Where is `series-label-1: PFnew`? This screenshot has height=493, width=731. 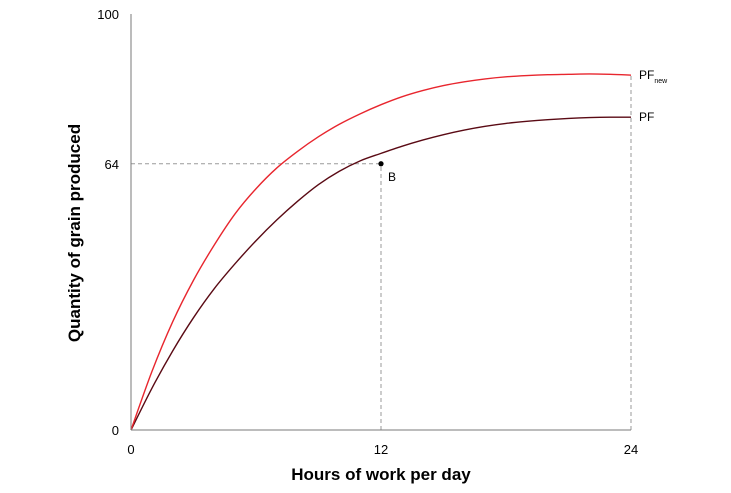
series-label-1: PFnew is located at coordinates (653, 76).